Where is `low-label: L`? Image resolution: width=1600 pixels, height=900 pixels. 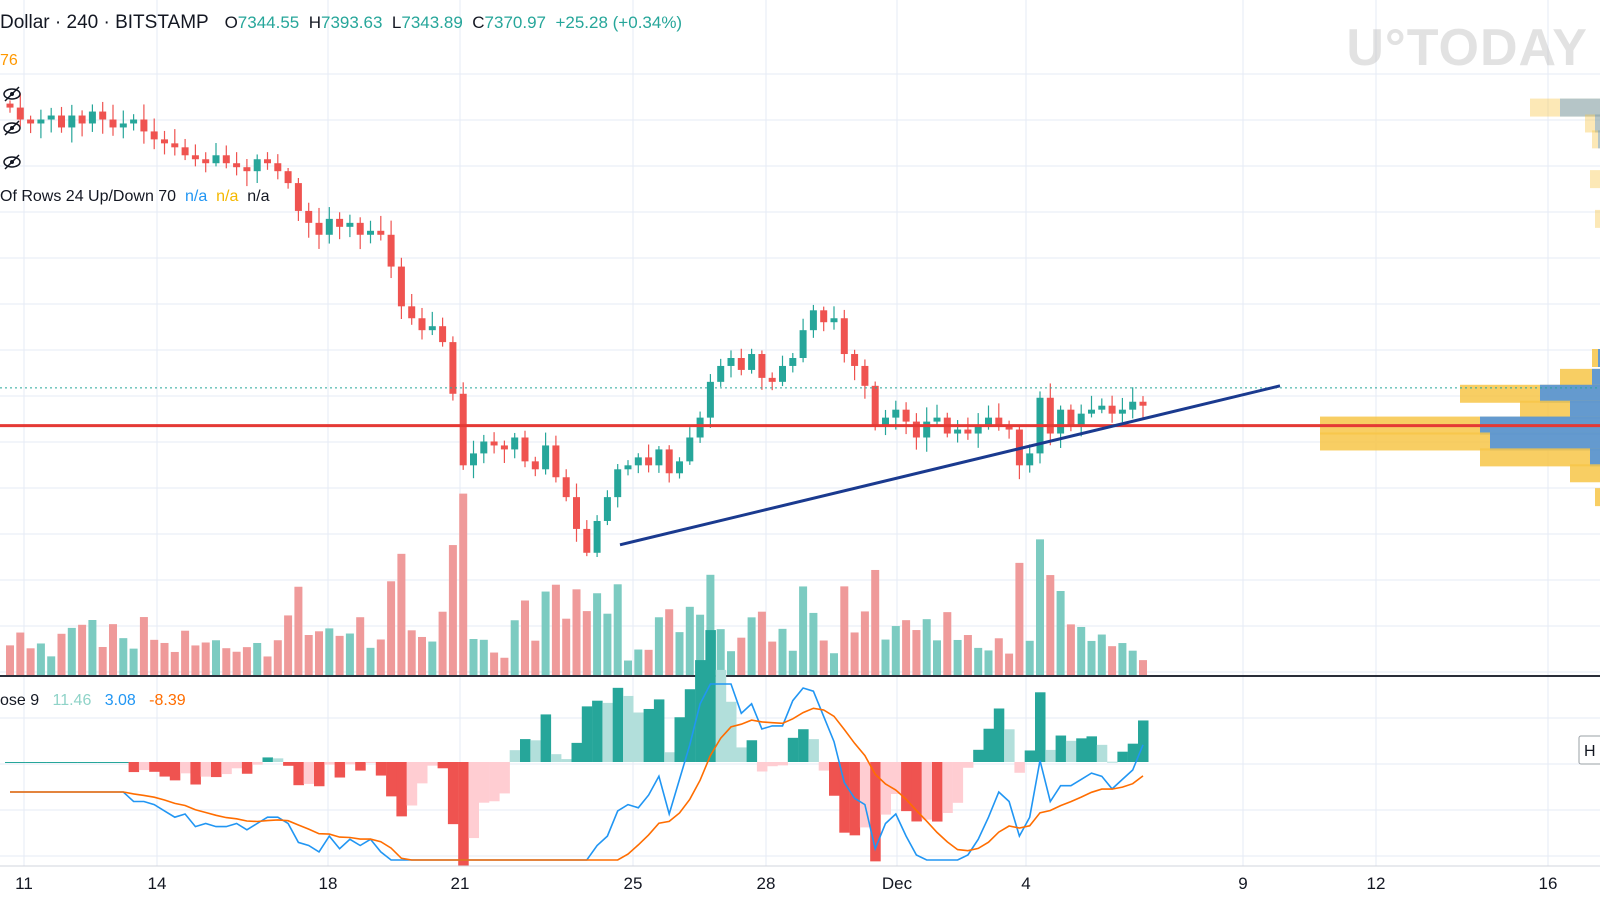
low-label: L is located at coordinates (396, 22).